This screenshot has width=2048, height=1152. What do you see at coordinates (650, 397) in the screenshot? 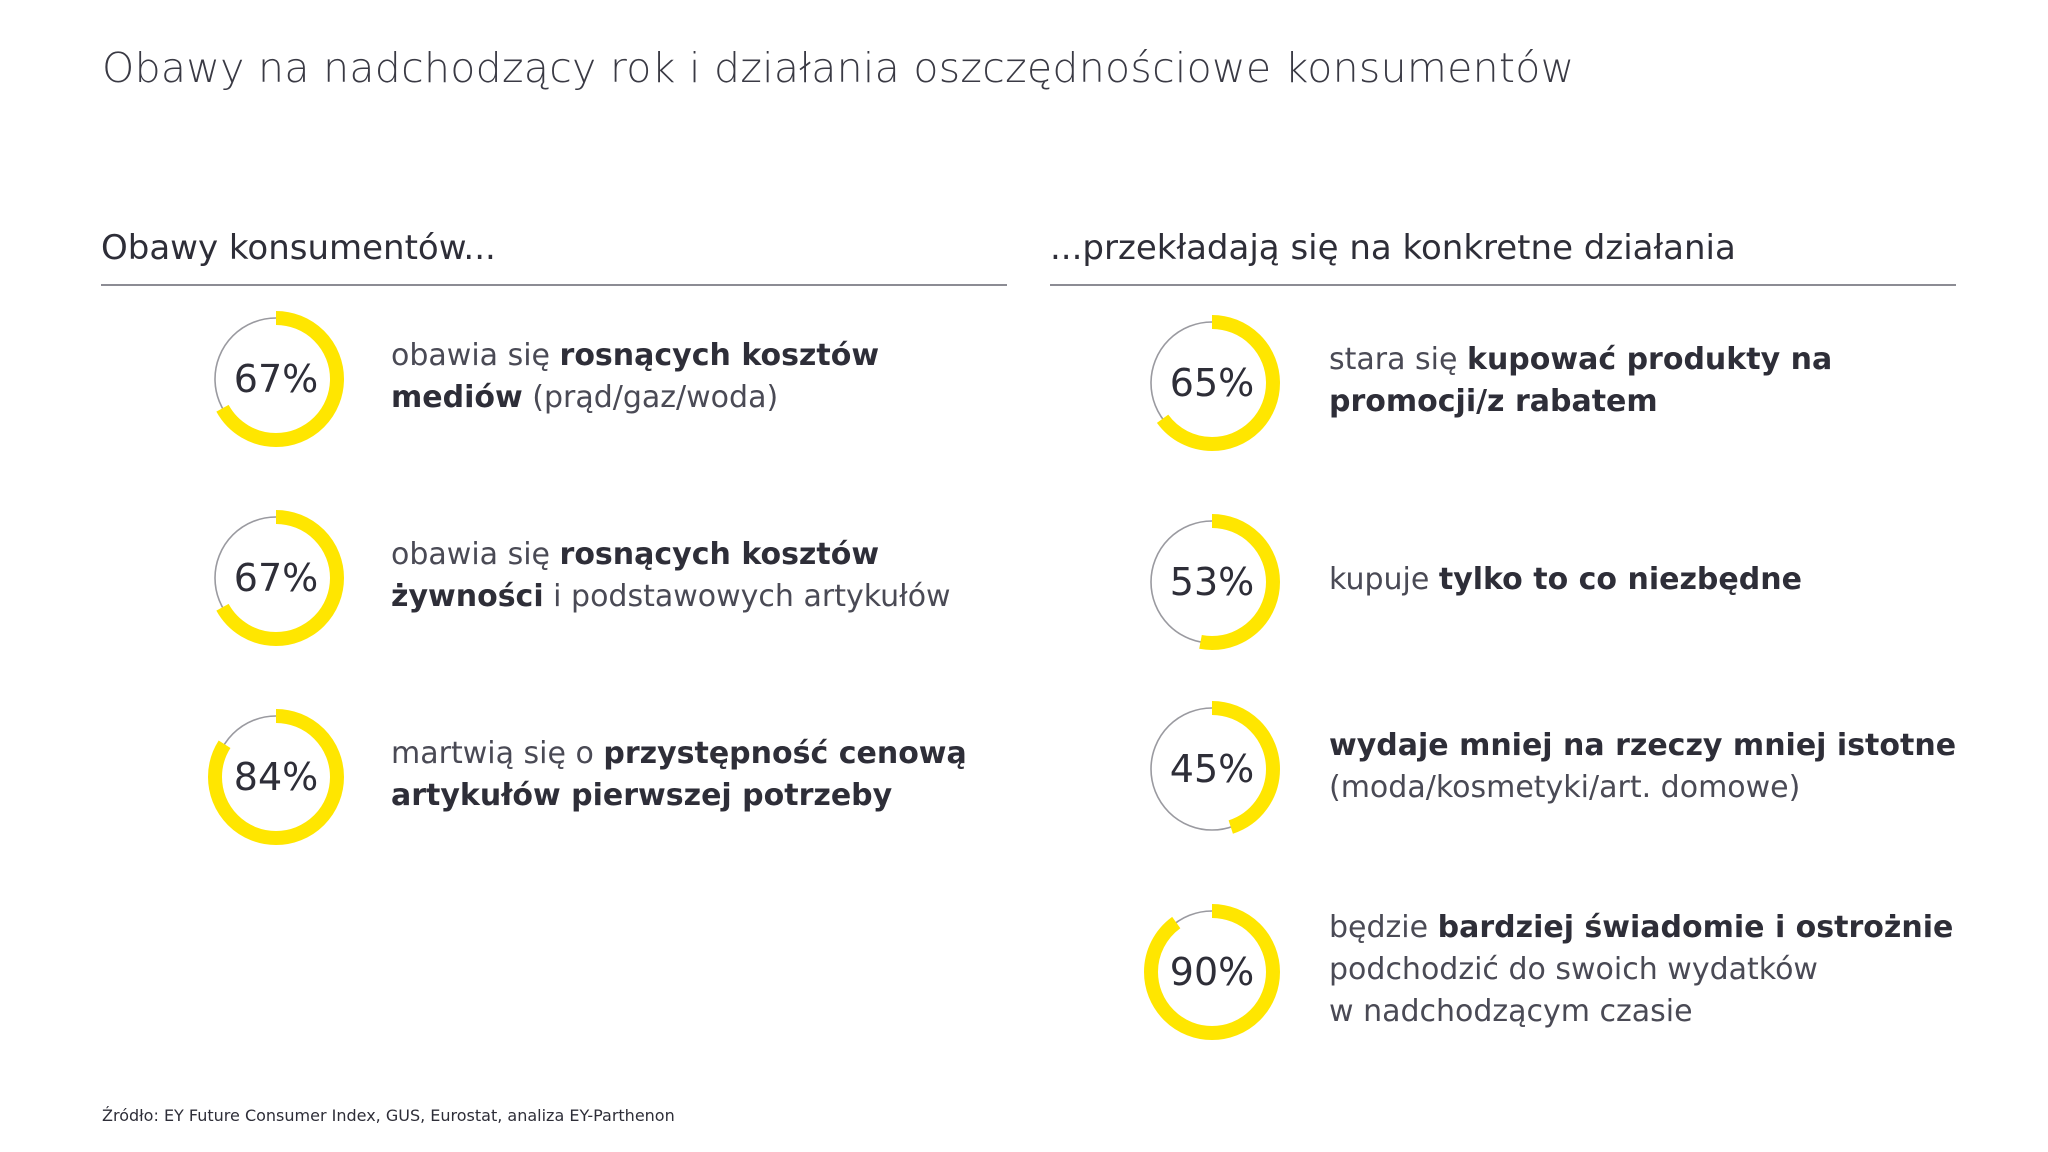
I see `description-text: (prąd/gaz/woda)` at bounding box center [650, 397].